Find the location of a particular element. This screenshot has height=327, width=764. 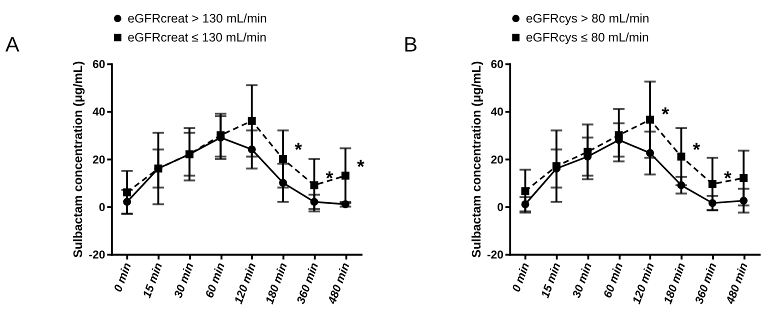

chart-title: A is located at coordinates (12, 44).